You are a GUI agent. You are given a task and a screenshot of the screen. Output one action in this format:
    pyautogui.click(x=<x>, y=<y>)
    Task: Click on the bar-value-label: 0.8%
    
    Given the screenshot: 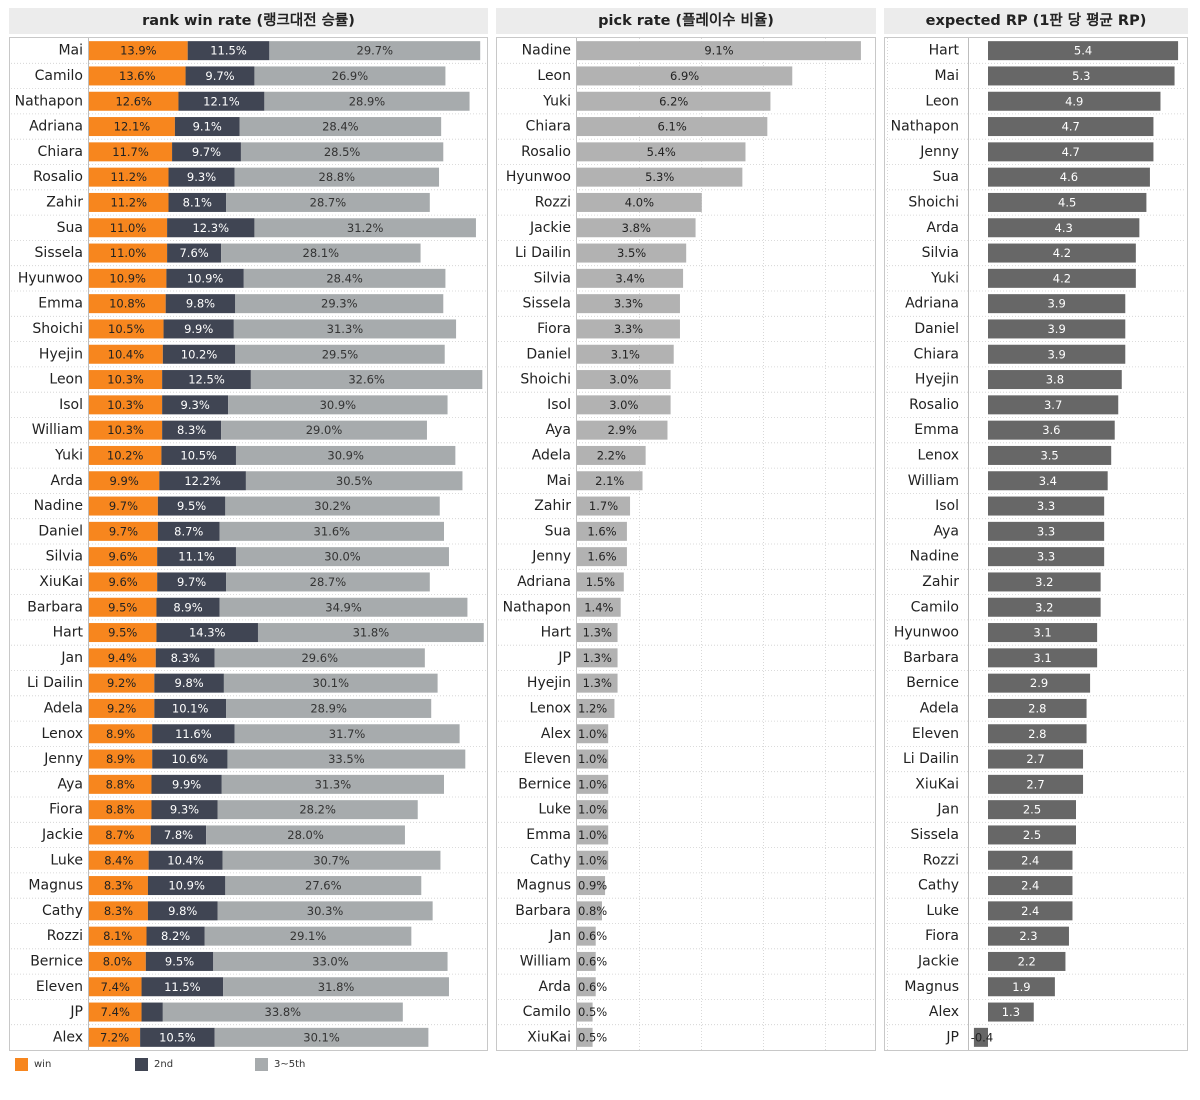 What is the action you would take?
    pyautogui.click(x=592, y=911)
    